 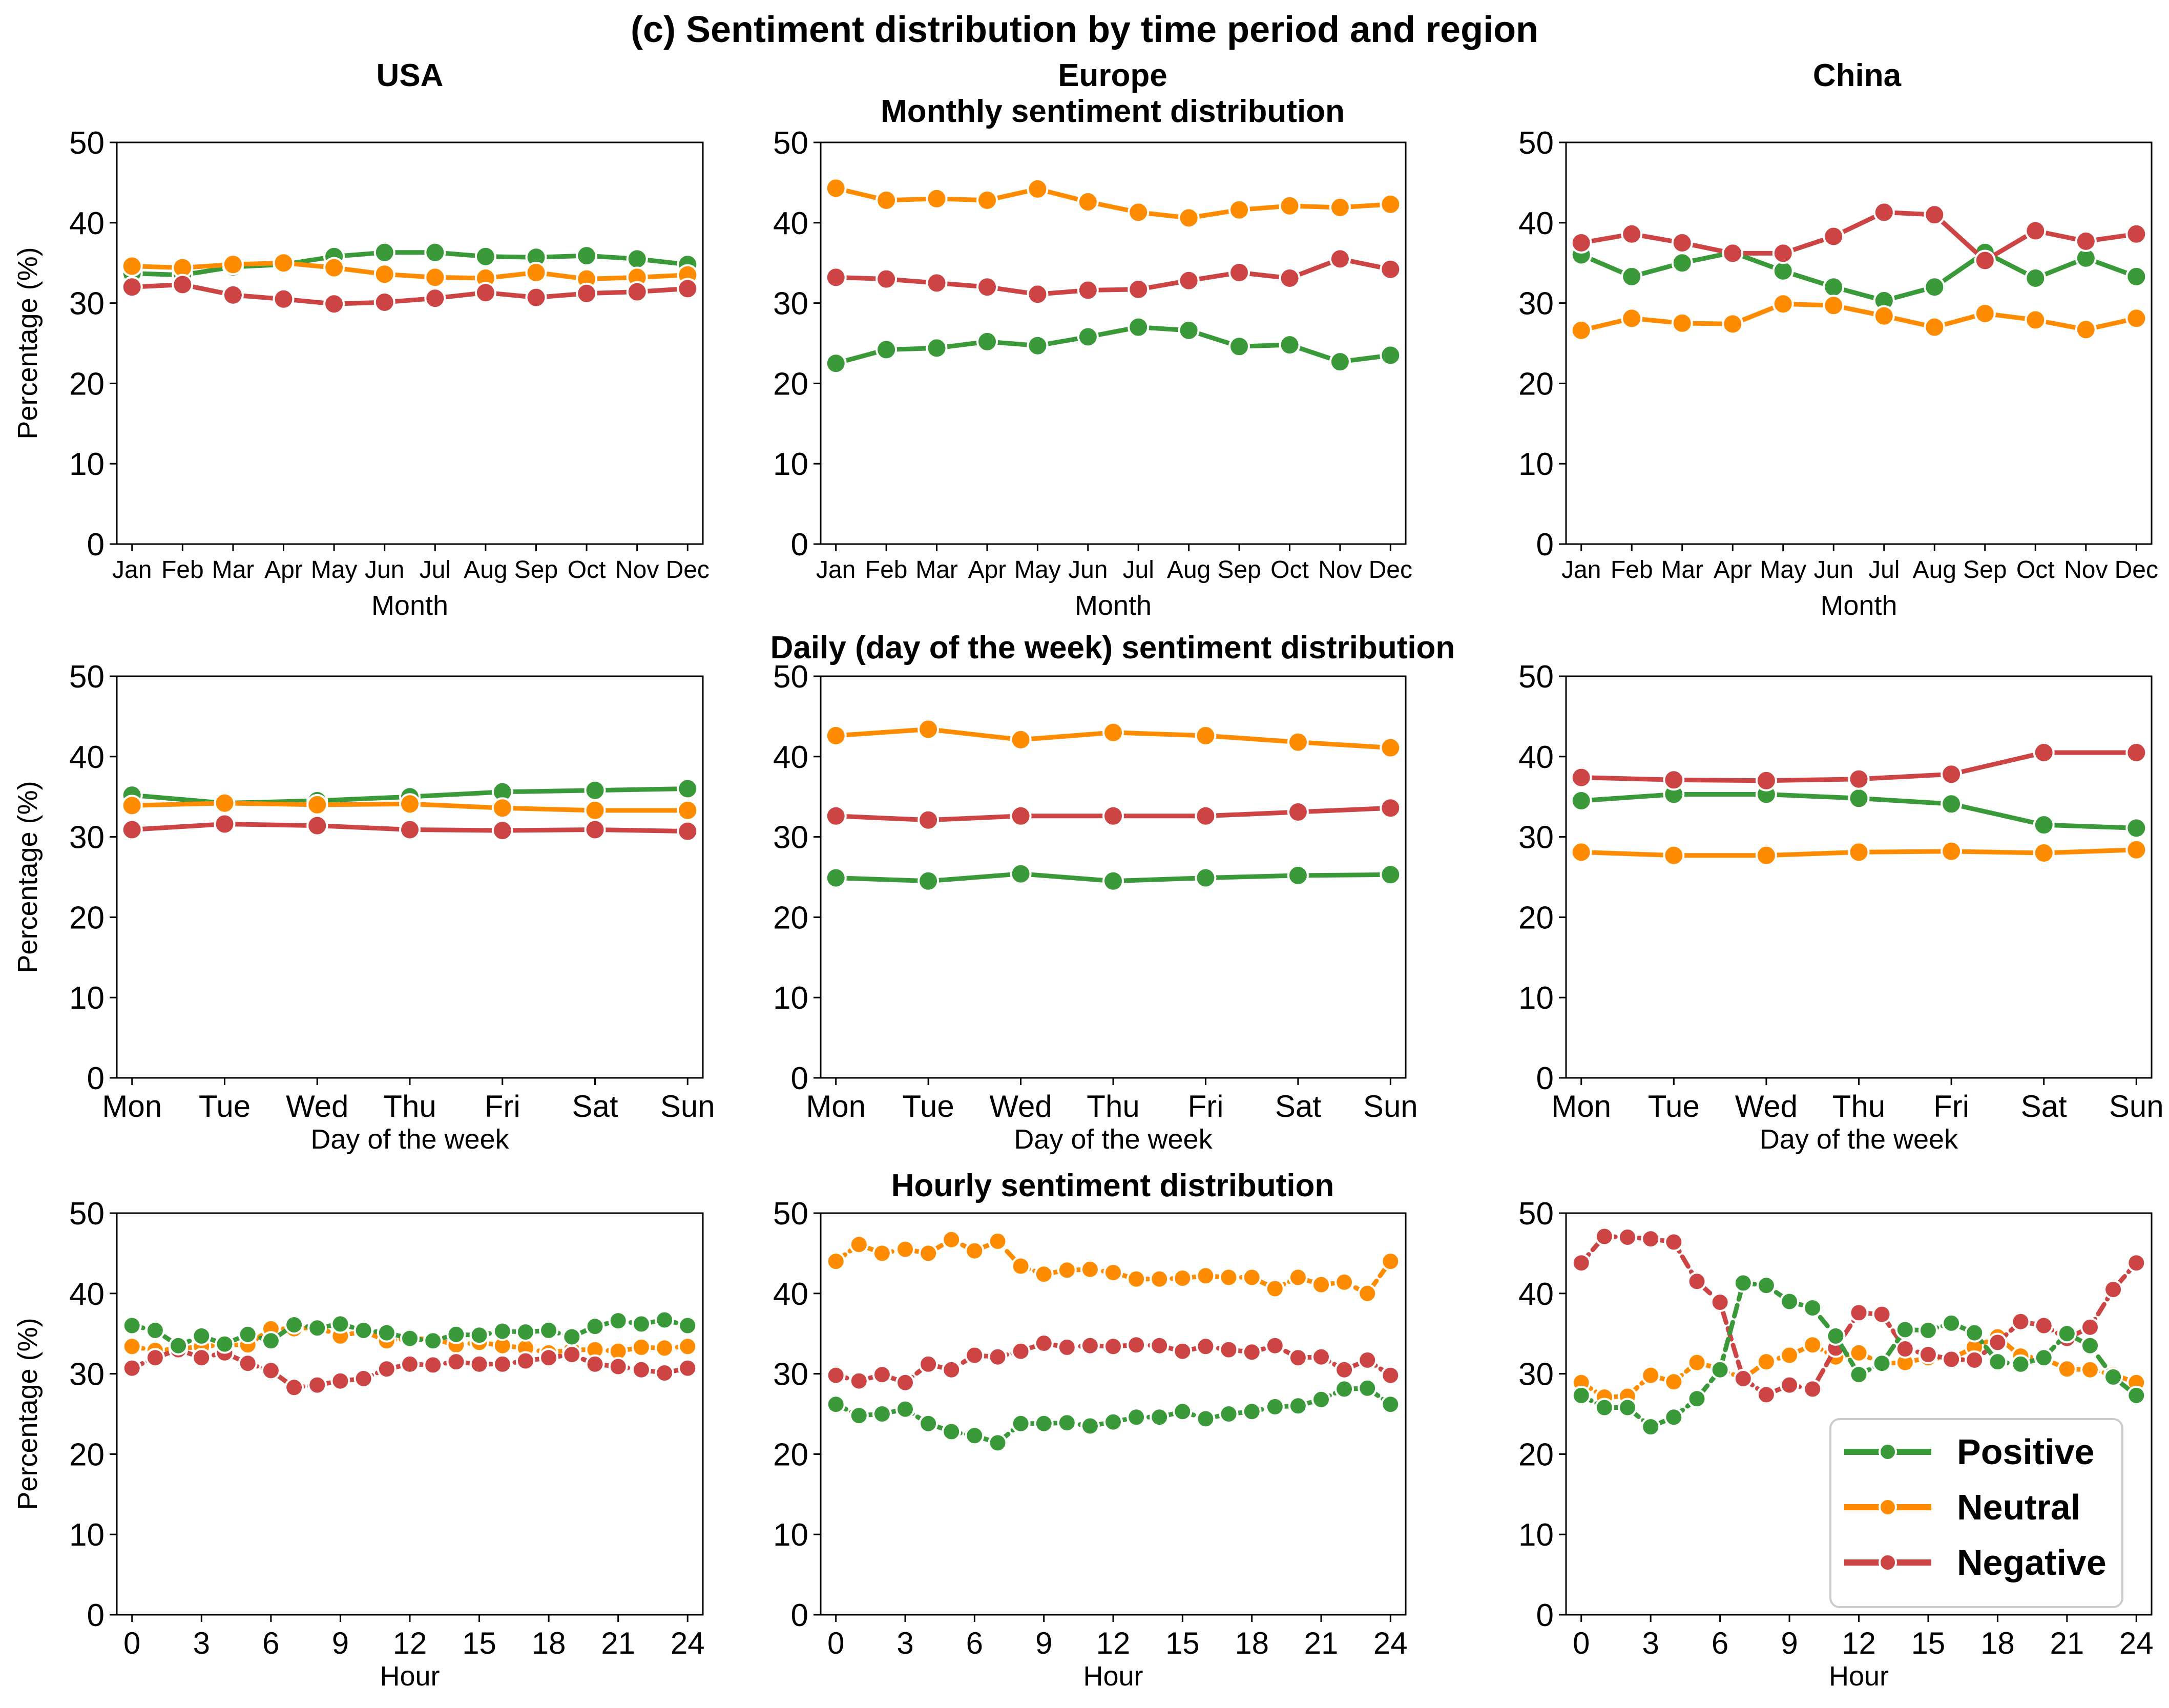 I want to click on usa-hourly-neutral-point, so click(x=641, y=1347).